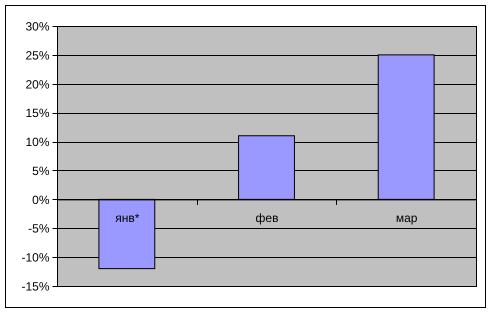 The height and width of the screenshot is (312, 491). I want to click on y-tick-label: -10%, so click(35, 257).